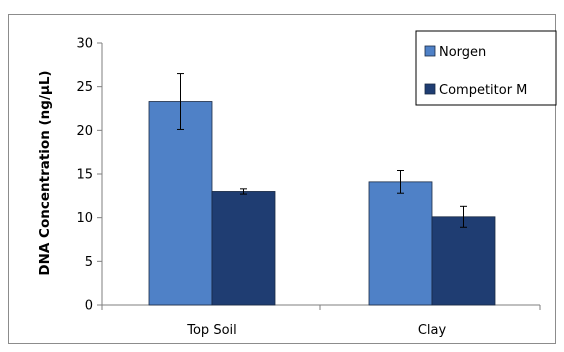  Describe the element at coordinates (211, 330) in the screenshot. I see `x-category-label: Top Soil` at that location.